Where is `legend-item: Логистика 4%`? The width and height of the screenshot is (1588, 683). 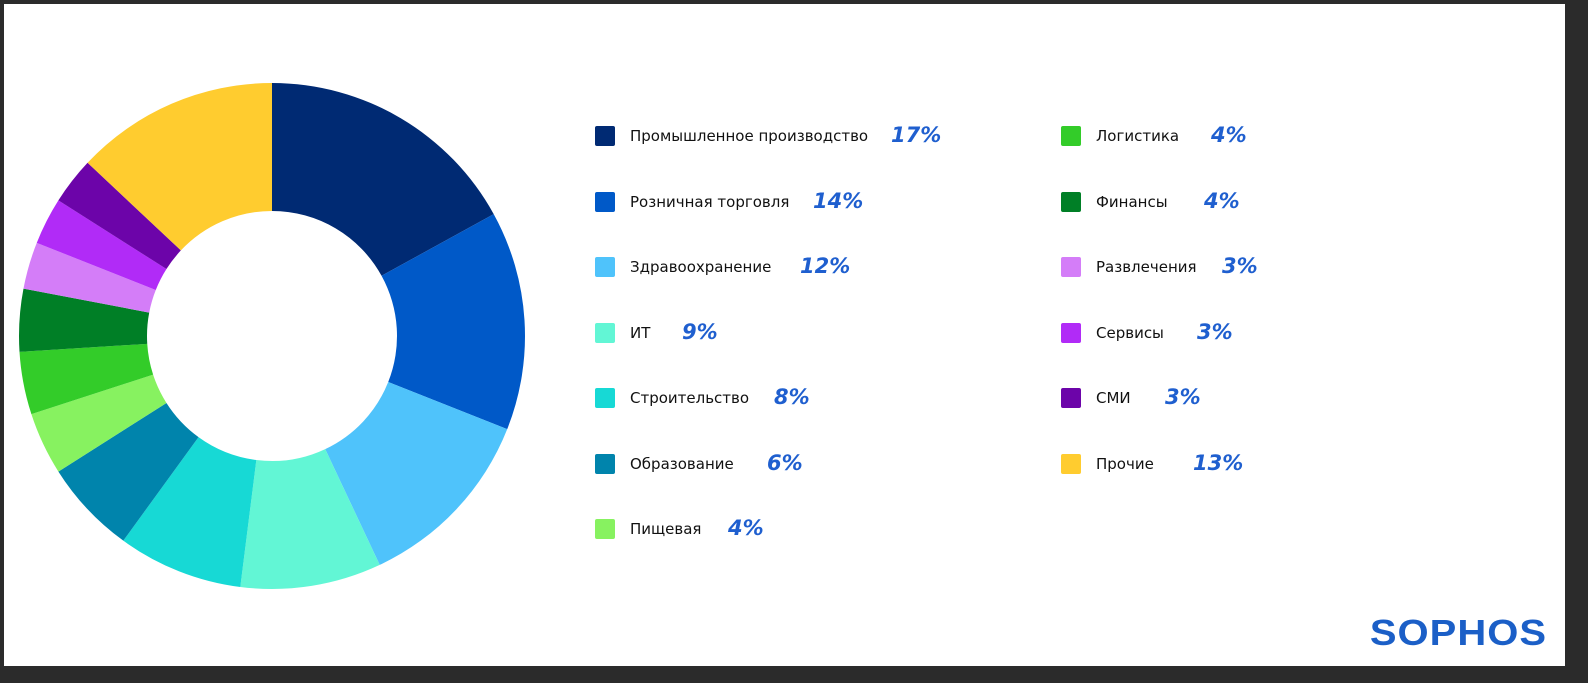 legend-item: Логистика 4% is located at coordinates (1154, 135).